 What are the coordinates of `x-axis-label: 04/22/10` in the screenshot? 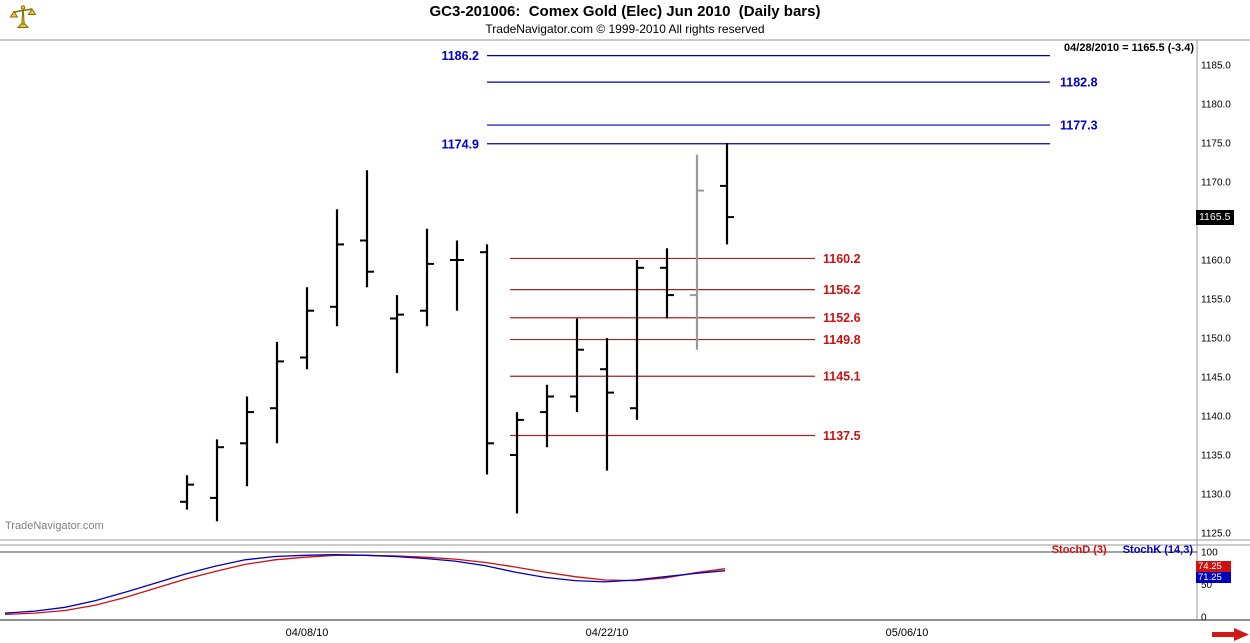 It's located at (607, 633).